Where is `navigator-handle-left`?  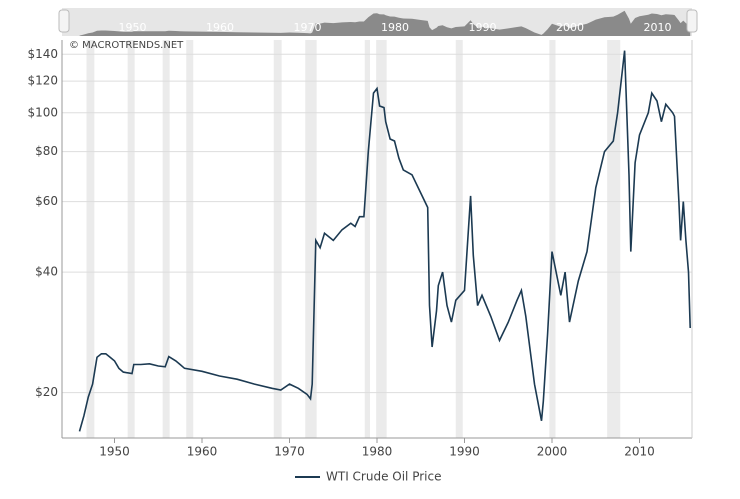
navigator-handle-left is located at coordinates (64, 21).